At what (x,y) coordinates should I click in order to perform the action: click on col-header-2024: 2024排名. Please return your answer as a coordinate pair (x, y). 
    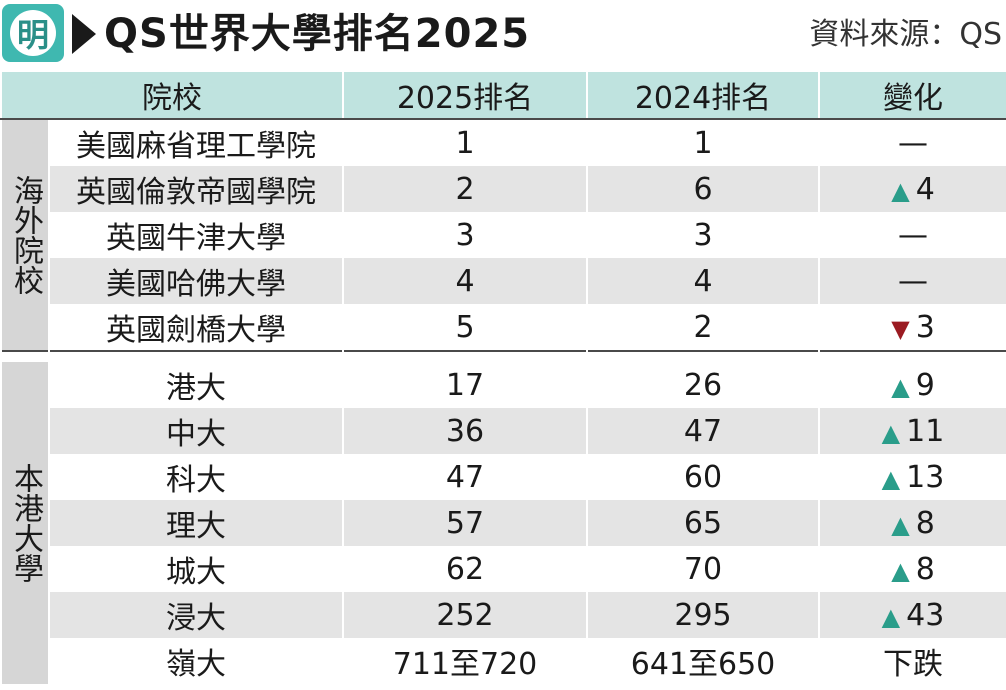
    Looking at the image, I should click on (703, 96).